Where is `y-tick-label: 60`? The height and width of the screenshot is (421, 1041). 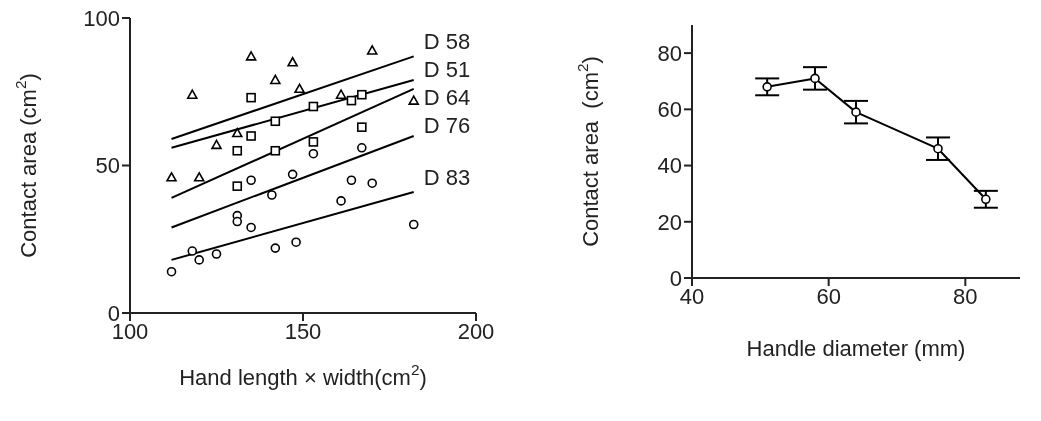 y-tick-label: 60 is located at coordinates (669, 110).